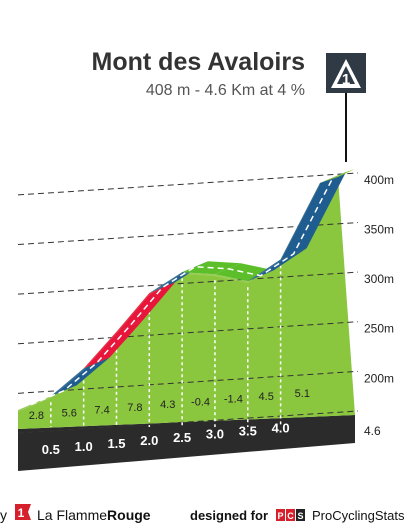 The height and width of the screenshot is (531, 420). I want to click on gradient-label: 5.1, so click(302, 394).